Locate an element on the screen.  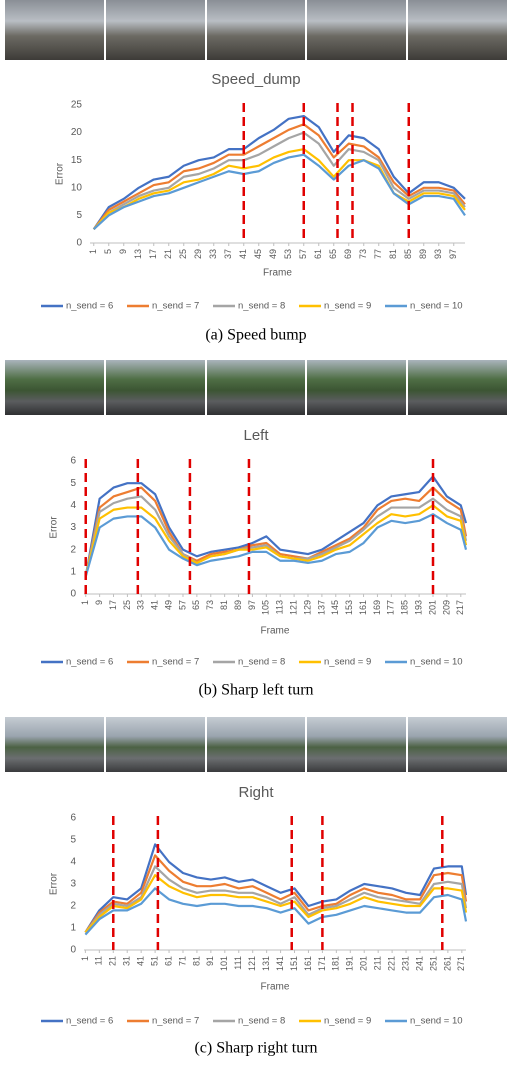
caption: (c) Sharp right turn is located at coordinates (255, 1048).